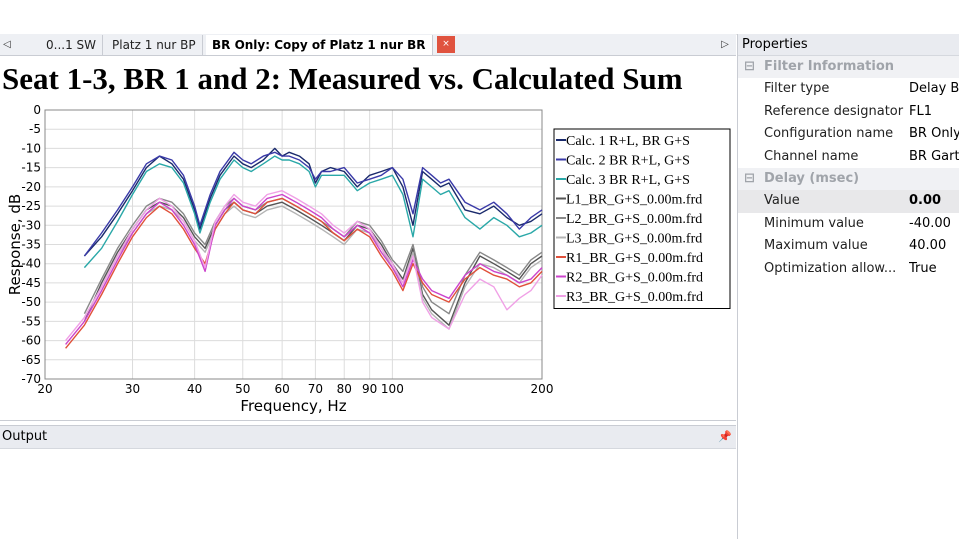  Describe the element at coordinates (923, 268) in the screenshot. I see `property-value: True` at that location.